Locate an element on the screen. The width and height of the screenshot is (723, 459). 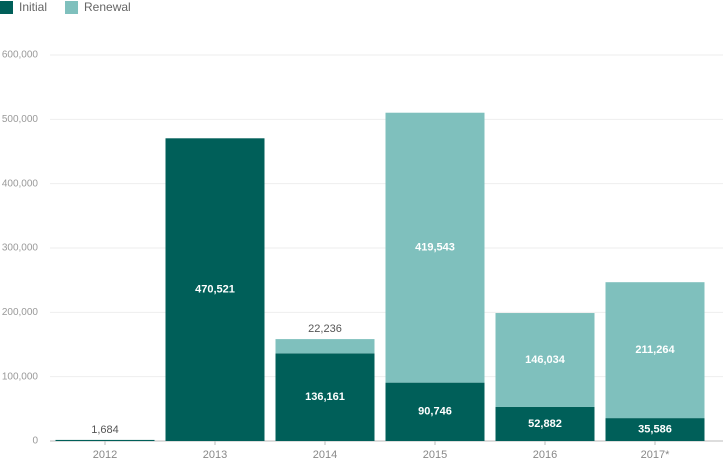
value-label: 136,161 is located at coordinates (325, 397).